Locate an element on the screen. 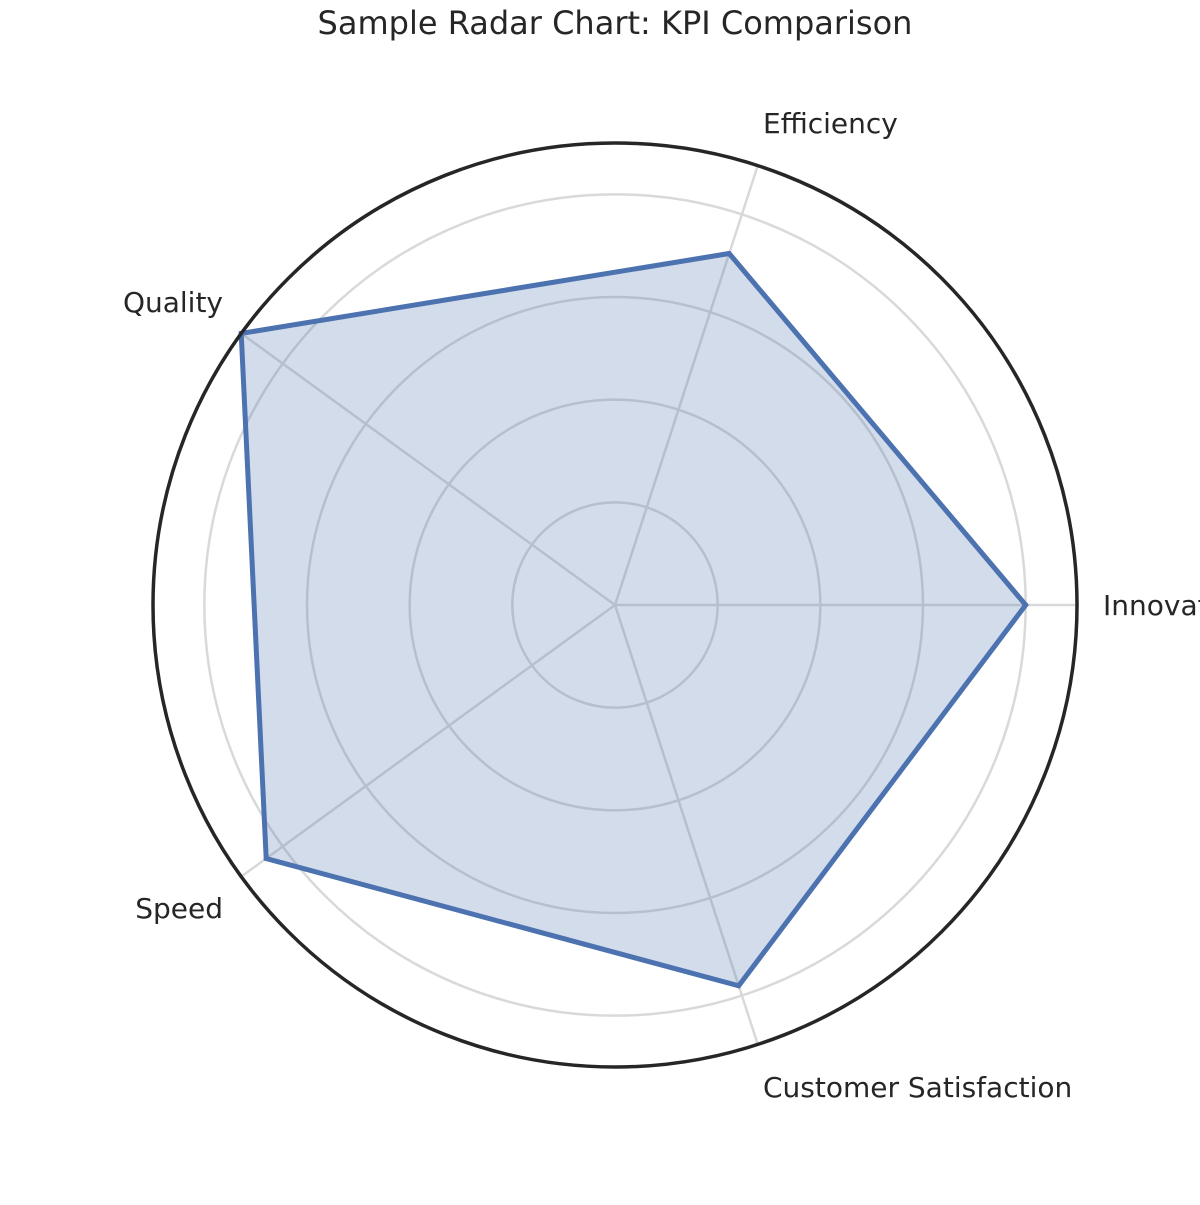 The height and width of the screenshot is (1205, 1200). data-point-speed is located at coordinates (266, 858).